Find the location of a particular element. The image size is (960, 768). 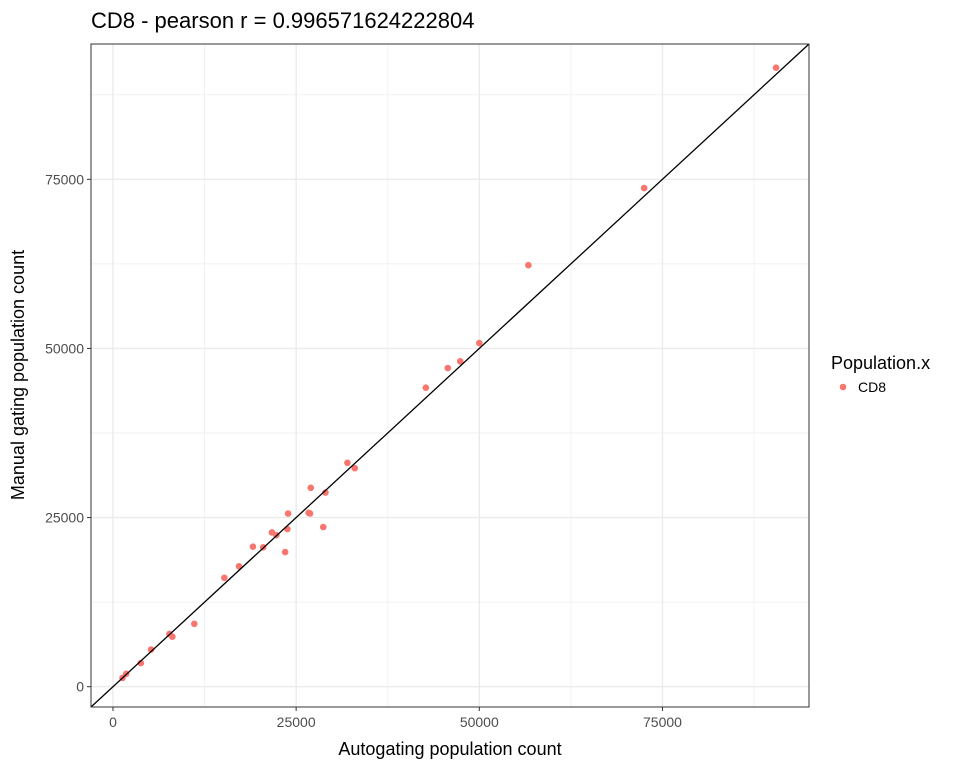

x-tick-label: 25000 is located at coordinates (296, 722).